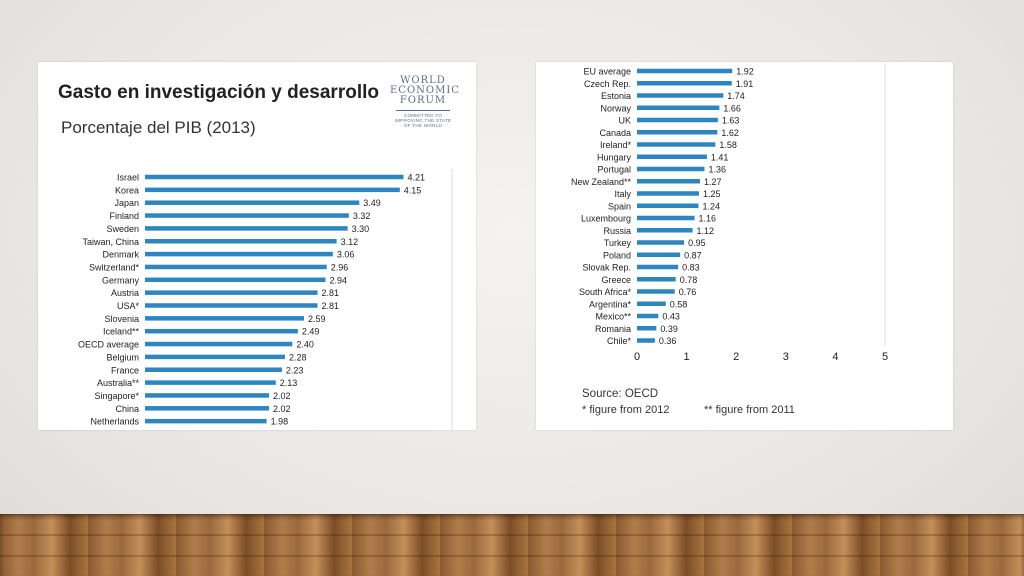 The height and width of the screenshot is (576, 1024). Describe the element at coordinates (610, 304) in the screenshot. I see `category-label: Argentina*` at that location.